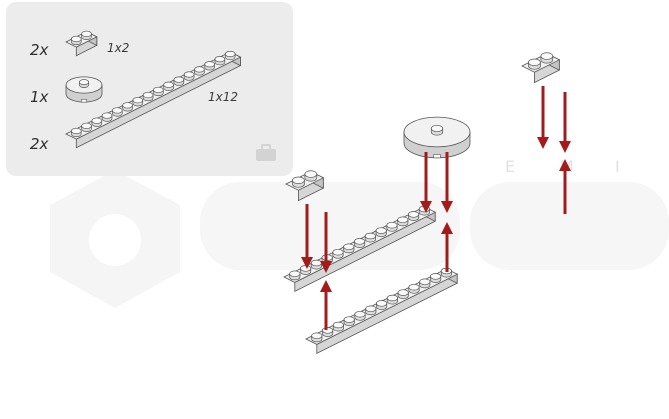  What do you see at coordinates (223, 97) in the screenshot?
I see `part-size-plate-1x12: 1x12` at bounding box center [223, 97].